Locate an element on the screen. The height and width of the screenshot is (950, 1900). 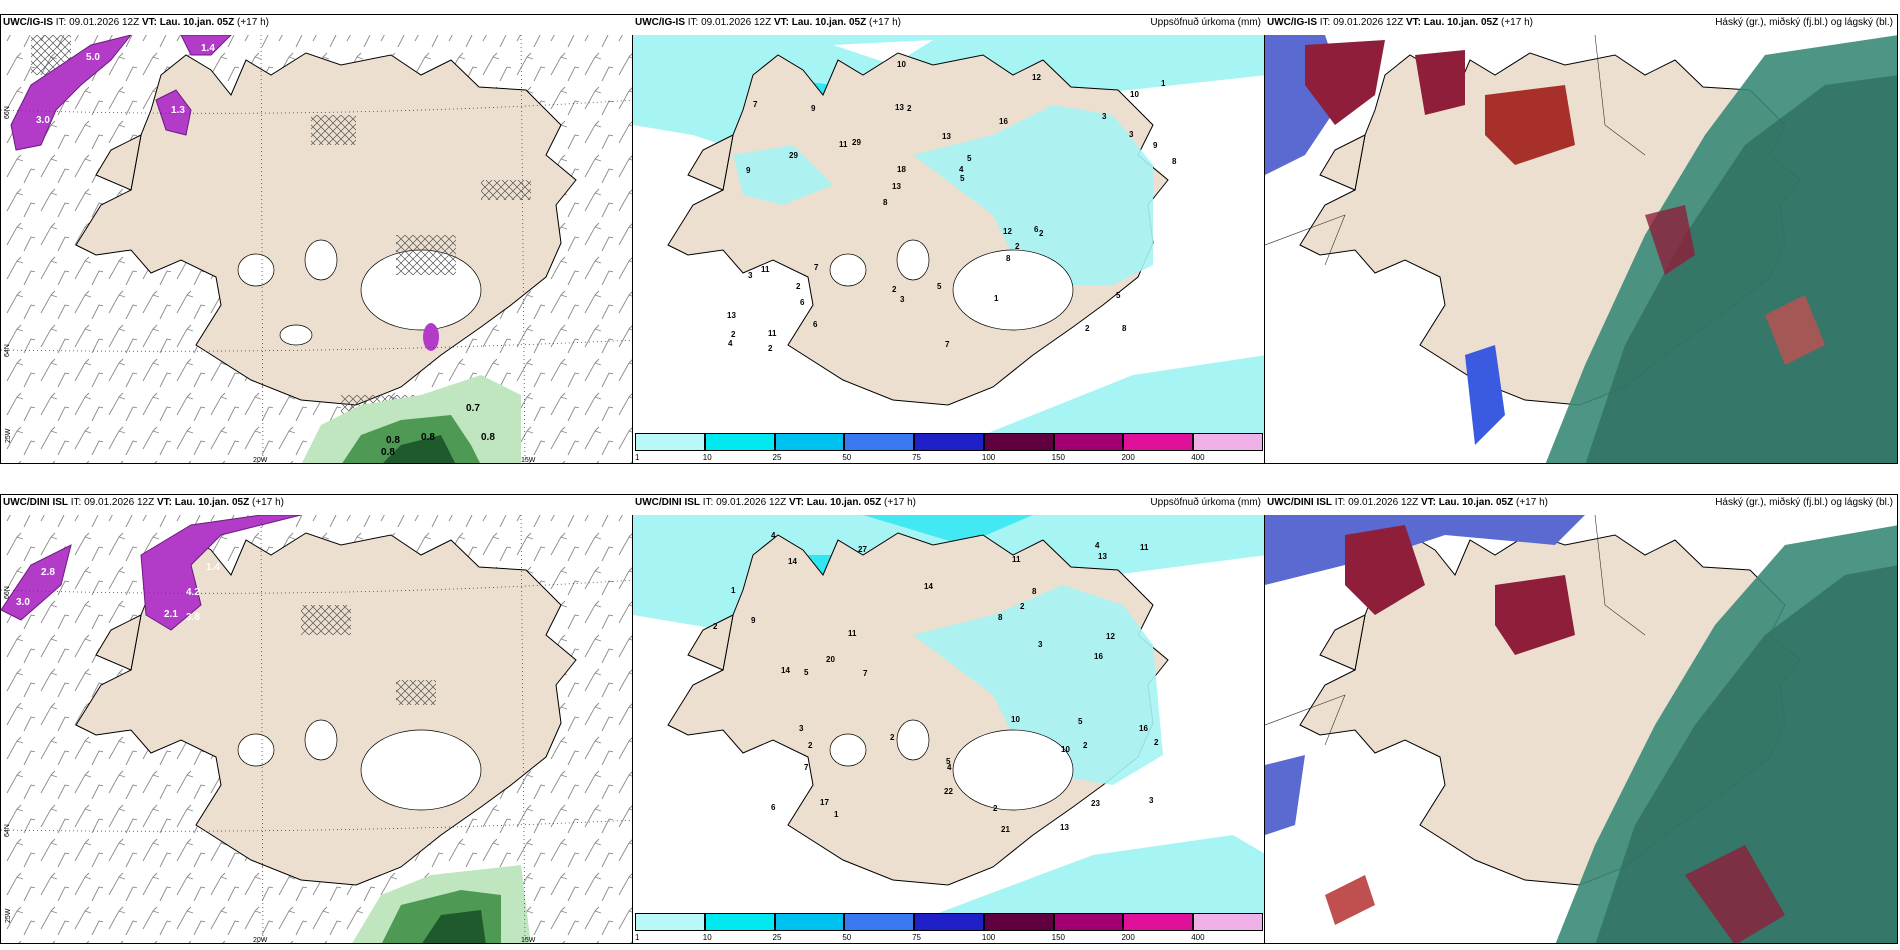
value-label: 3.8 is located at coordinates (233, 552).